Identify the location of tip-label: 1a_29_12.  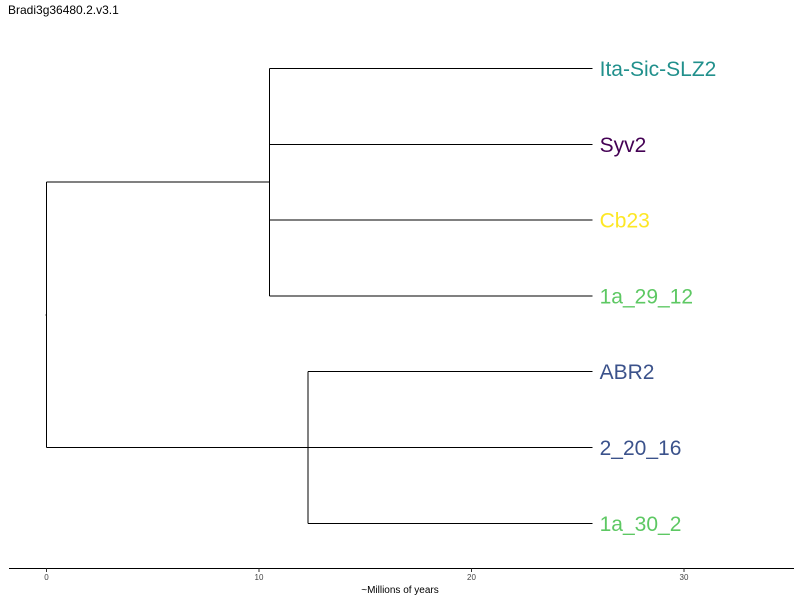
(646, 296).